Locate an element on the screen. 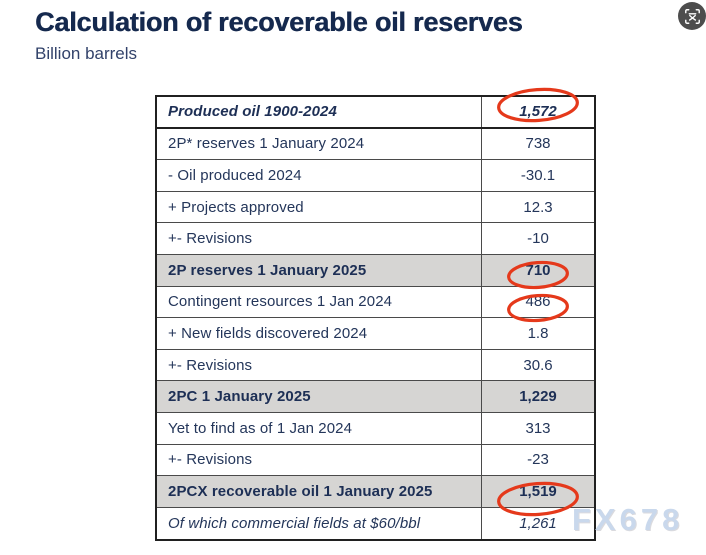 Image resolution: width=706 pixels, height=555 pixels. row-value: 1,229 is located at coordinates (538, 396).